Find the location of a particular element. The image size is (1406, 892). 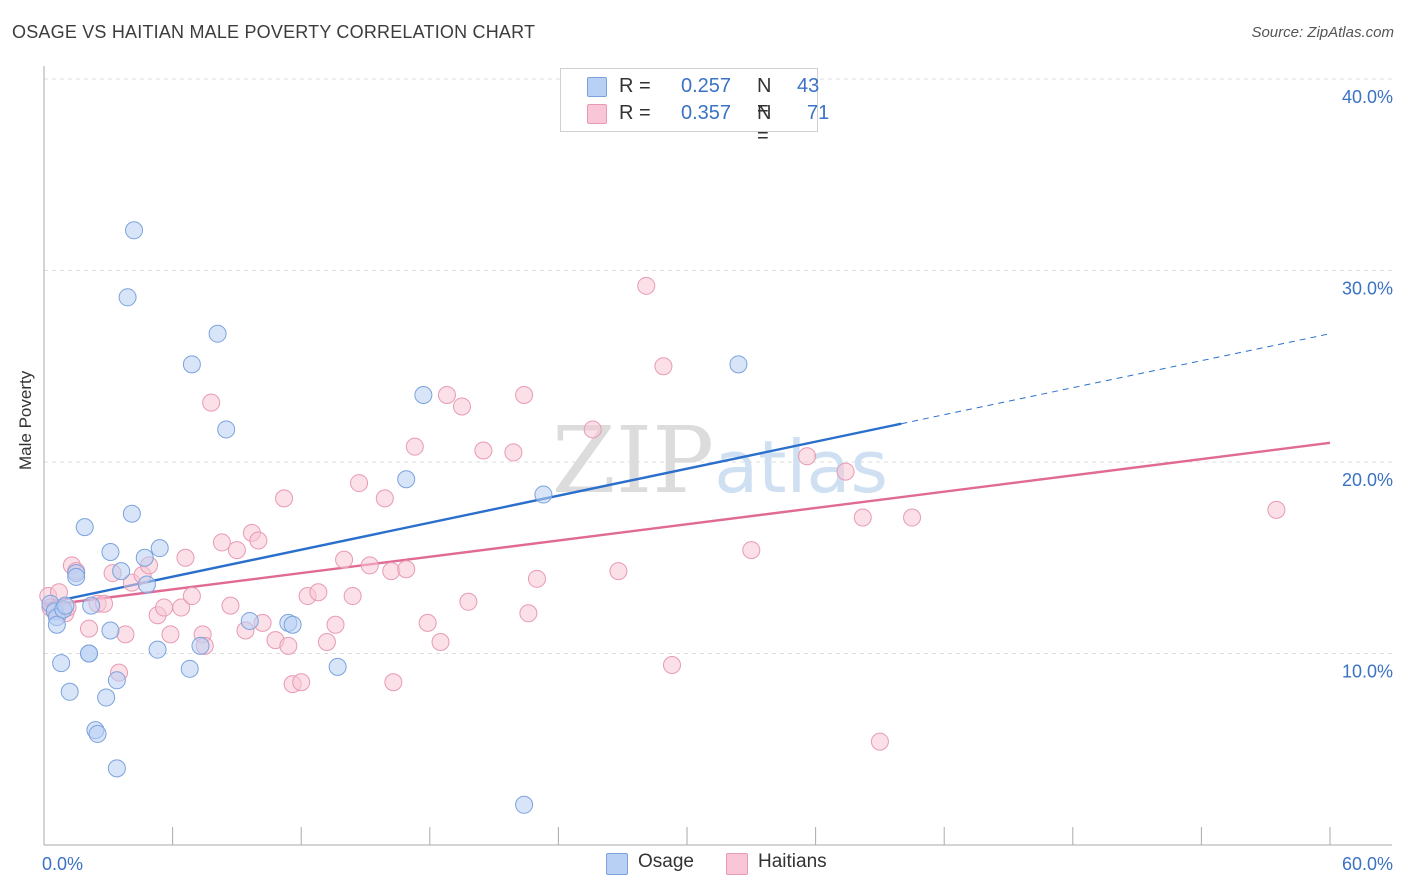

x-tick-label: 0.0% is located at coordinates (62, 864).